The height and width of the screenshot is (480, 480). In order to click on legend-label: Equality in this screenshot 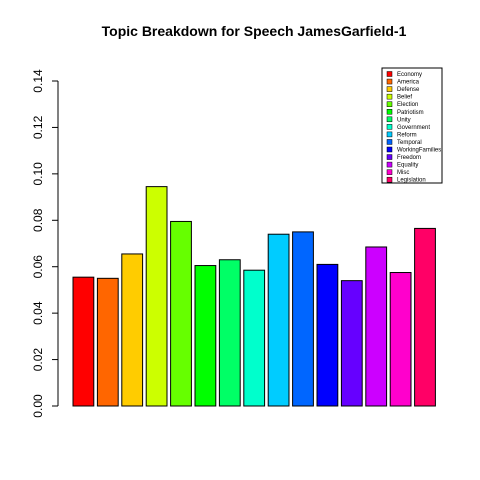, I will do `click(407, 166)`.